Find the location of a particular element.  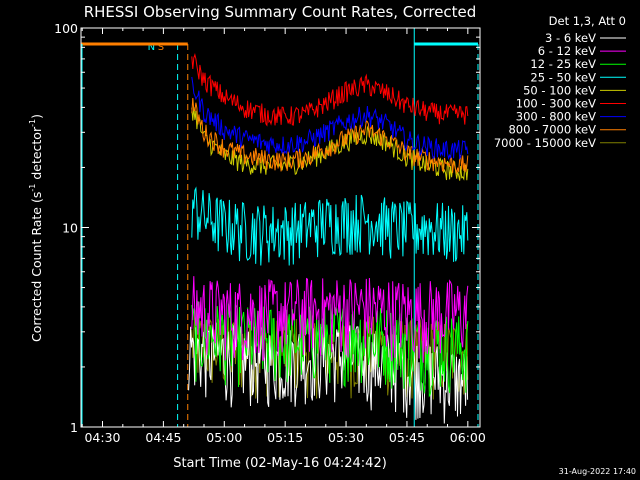

flag-label-0: N is located at coordinates (151, 47).